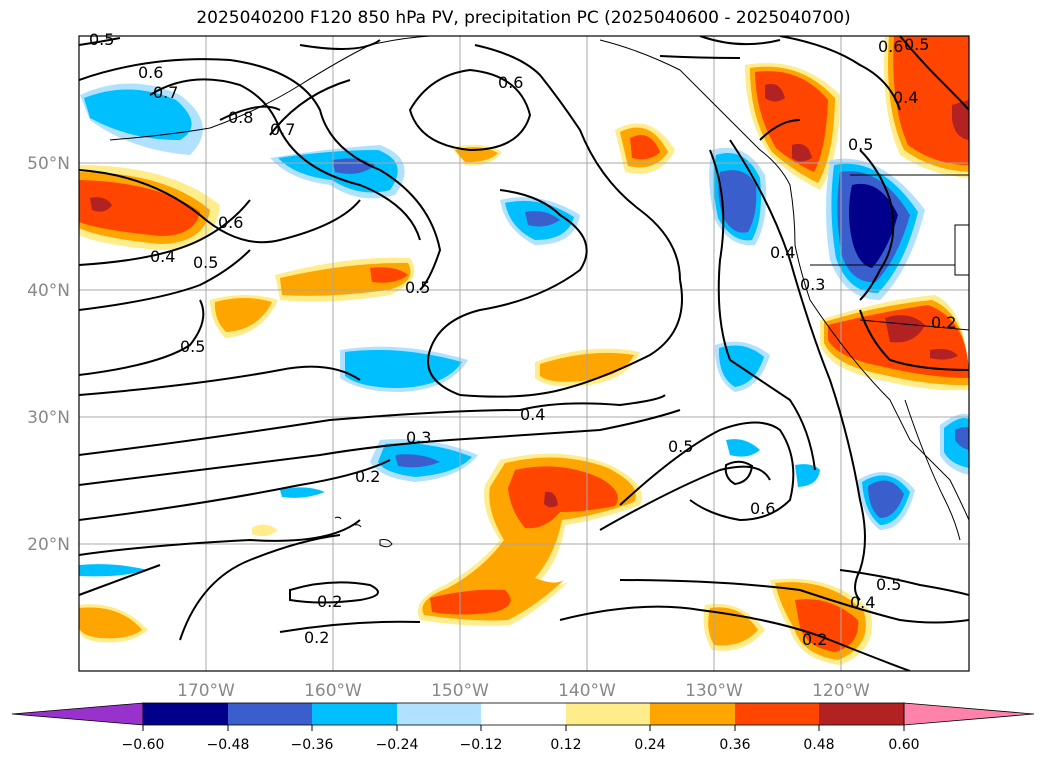 The width and height of the screenshot is (1047, 765). What do you see at coordinates (312, 745) in the screenshot?
I see `colorbar-tick-label: −0.36` at bounding box center [312, 745].